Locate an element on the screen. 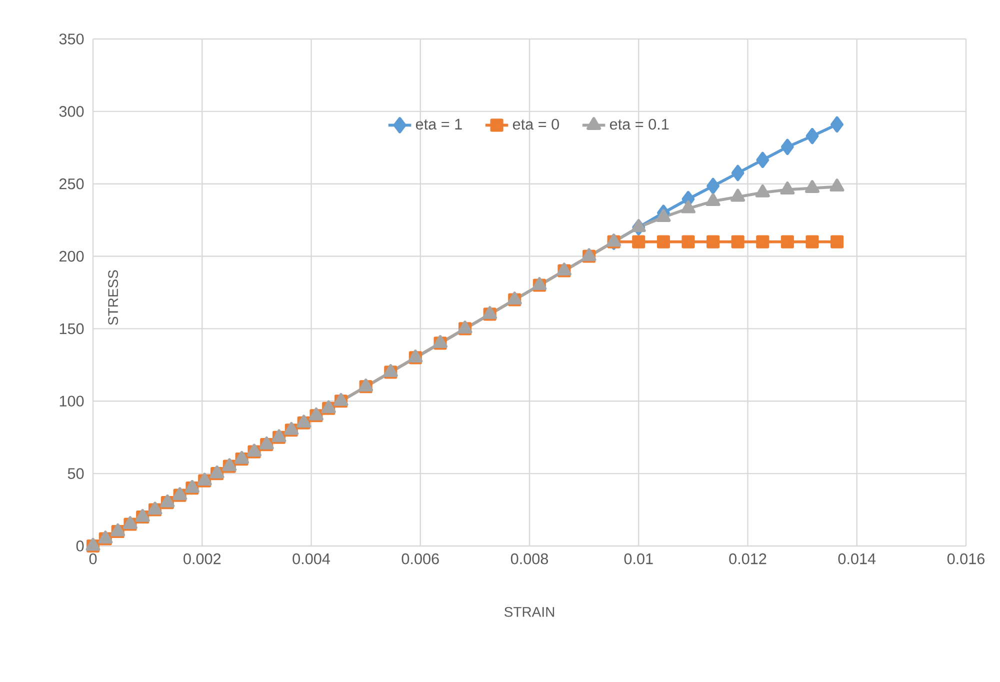  x-tick-label: 0.008 is located at coordinates (529, 558).